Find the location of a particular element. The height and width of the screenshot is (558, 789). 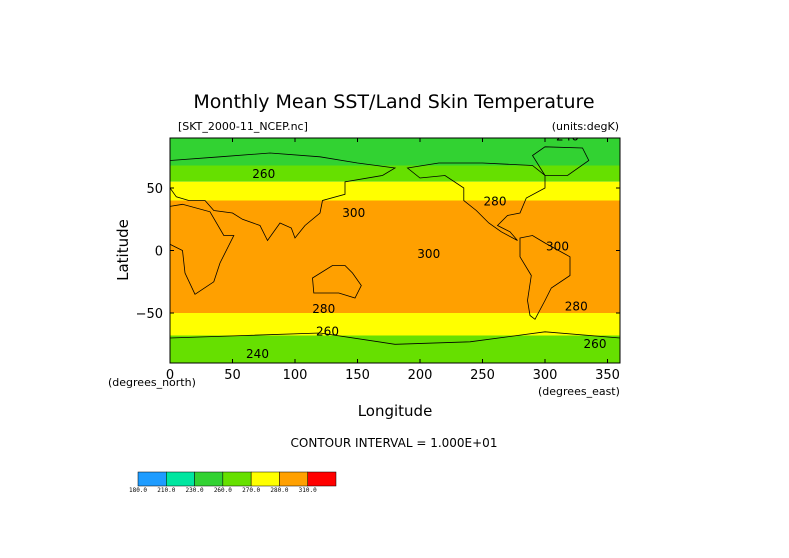

contour-label-7: 280 is located at coordinates (576, 307).